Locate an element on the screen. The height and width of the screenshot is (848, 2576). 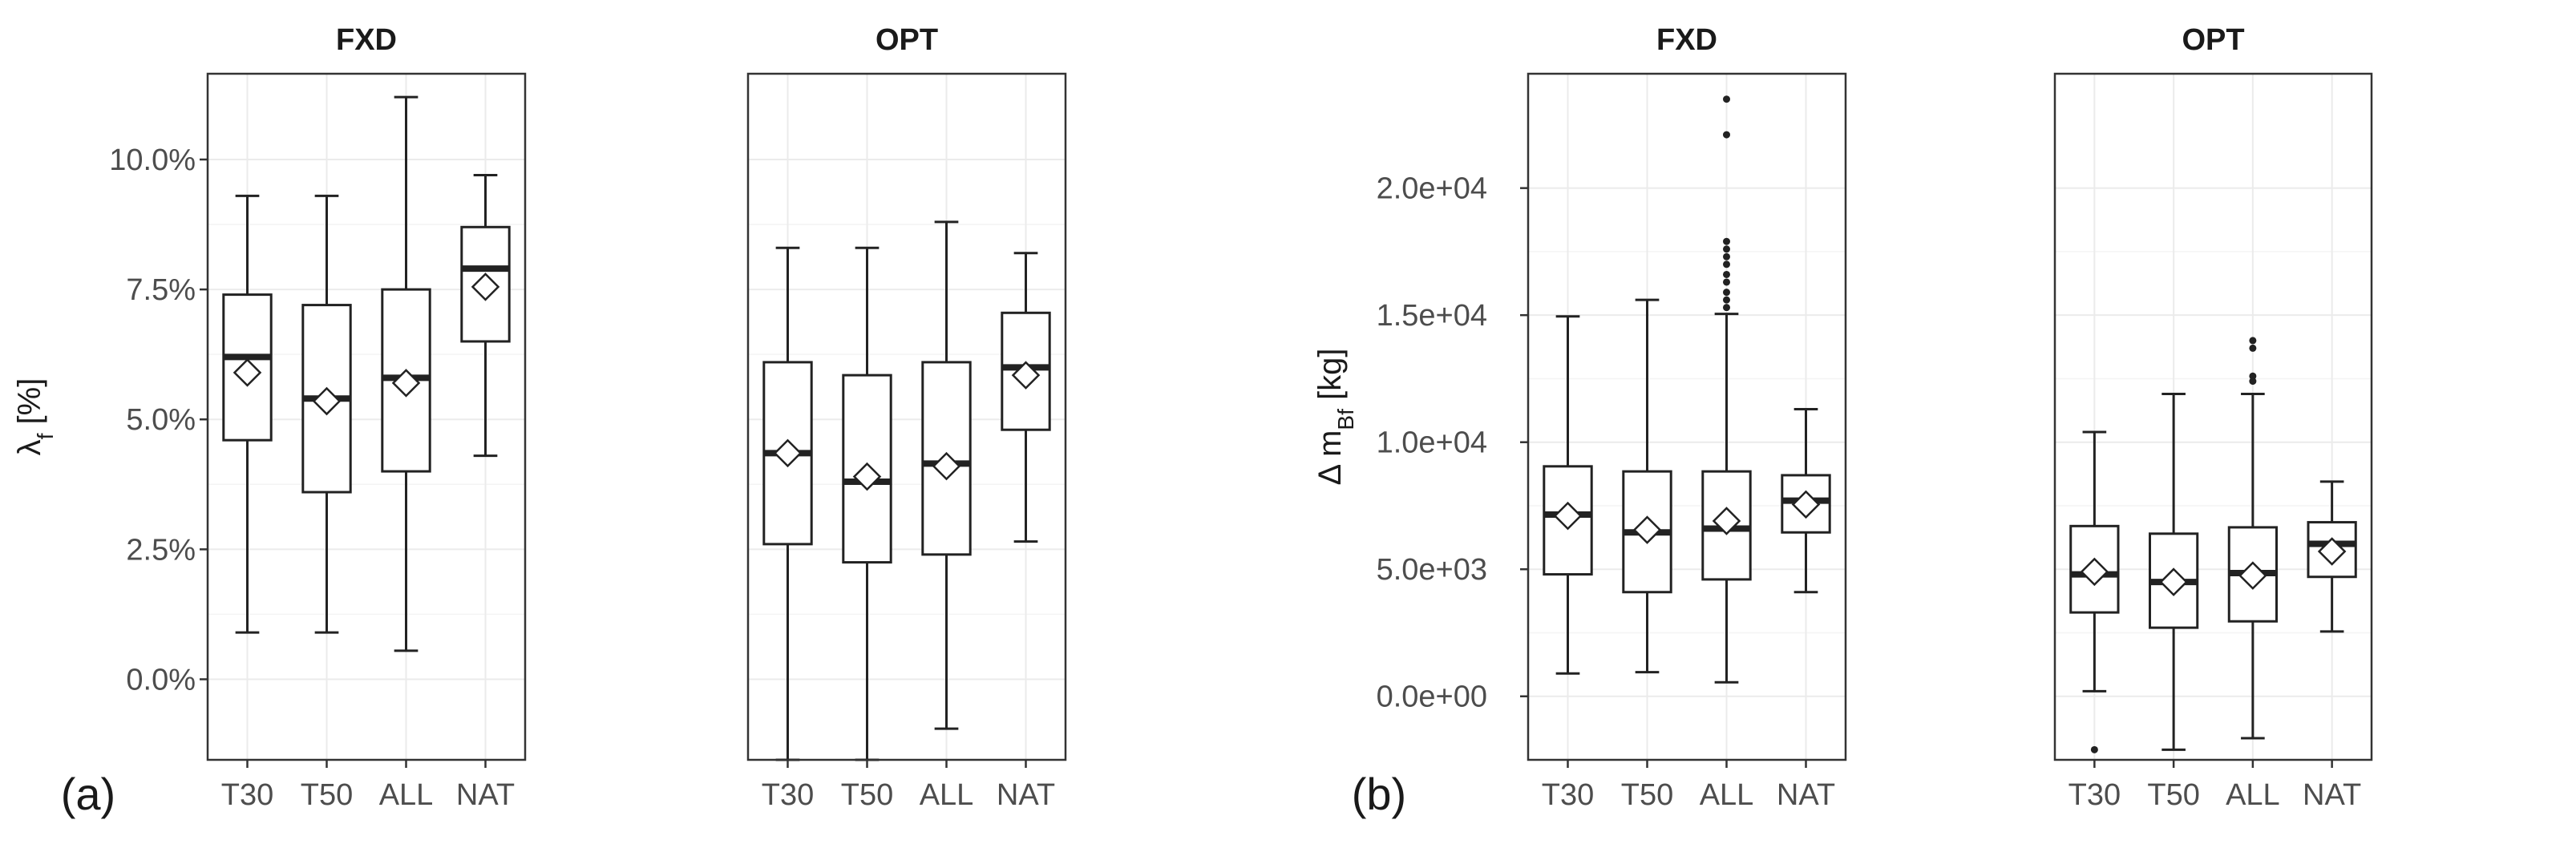
y-axis-title-unit: [%] is located at coordinates (29, 406).